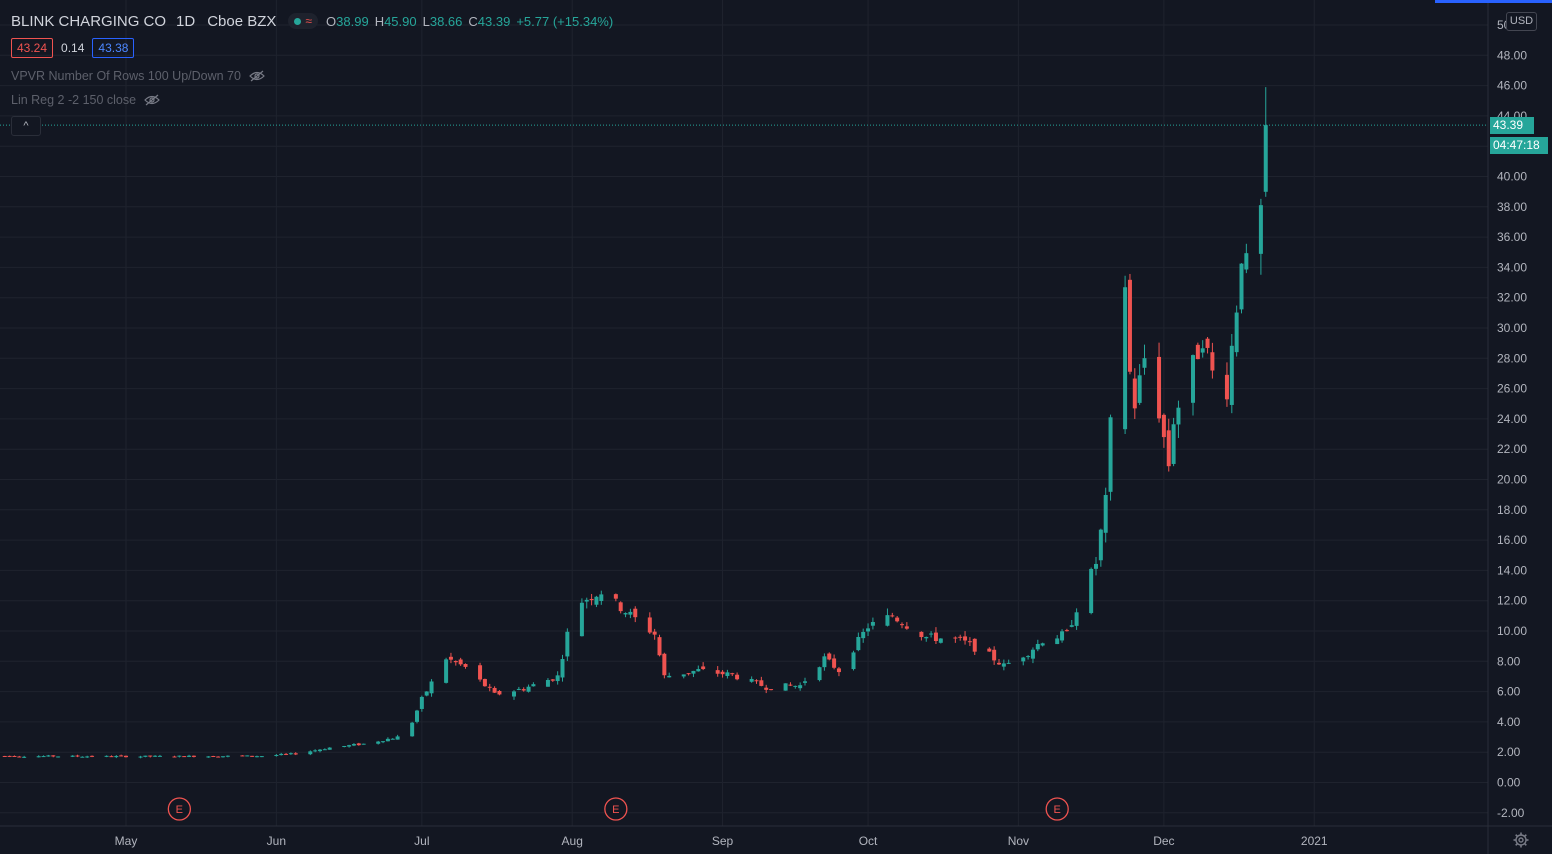 This screenshot has width=1552, height=854. What do you see at coordinates (1512, 328) in the screenshot?
I see `y-tick-label: 30.00` at bounding box center [1512, 328].